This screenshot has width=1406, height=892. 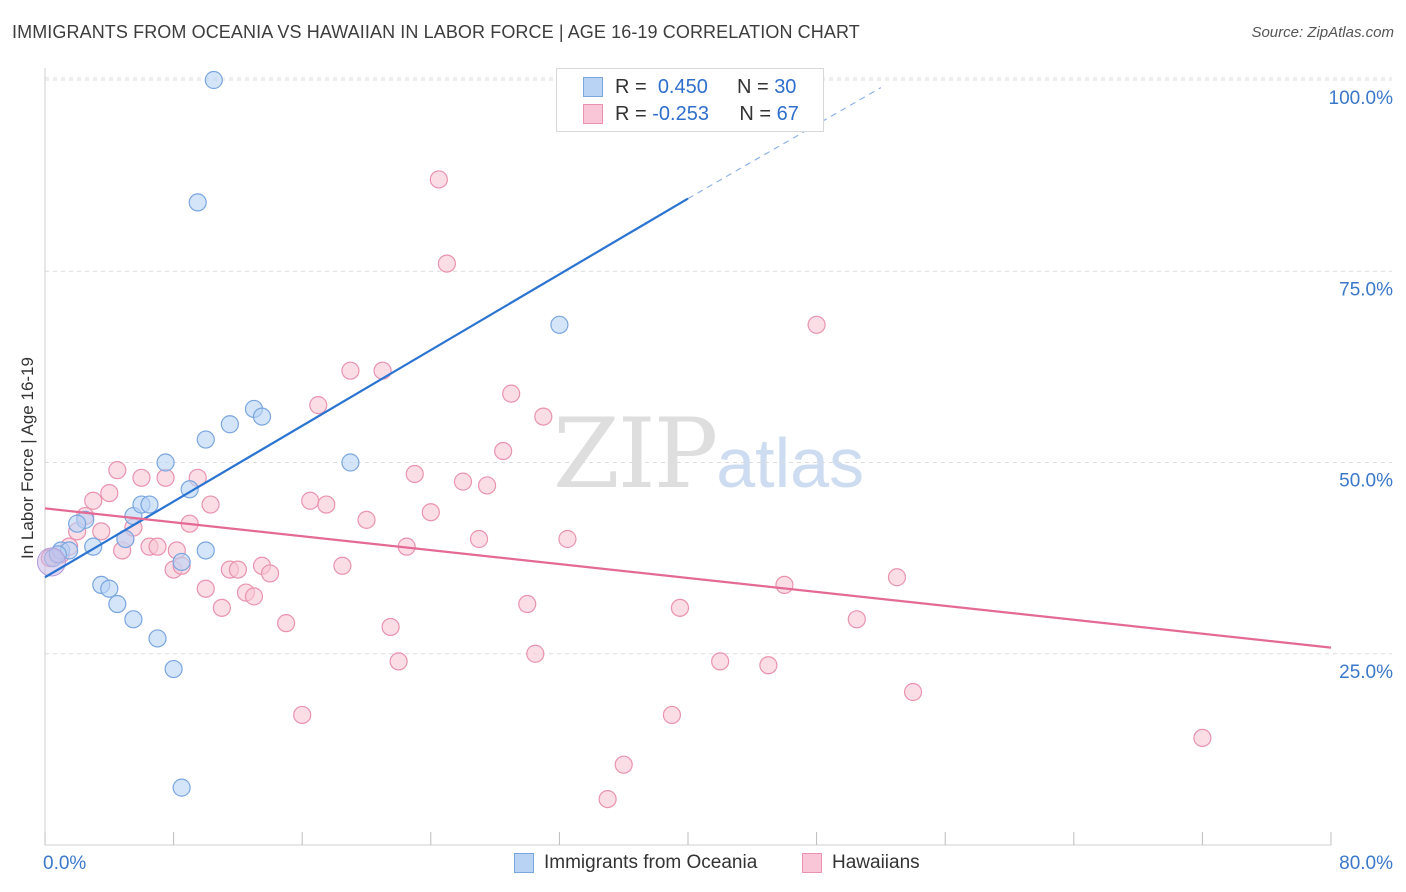 I want to click on legend-stats: R = 0.450 N = 30 R = -0.253 N = 67, so click(x=690, y=100).